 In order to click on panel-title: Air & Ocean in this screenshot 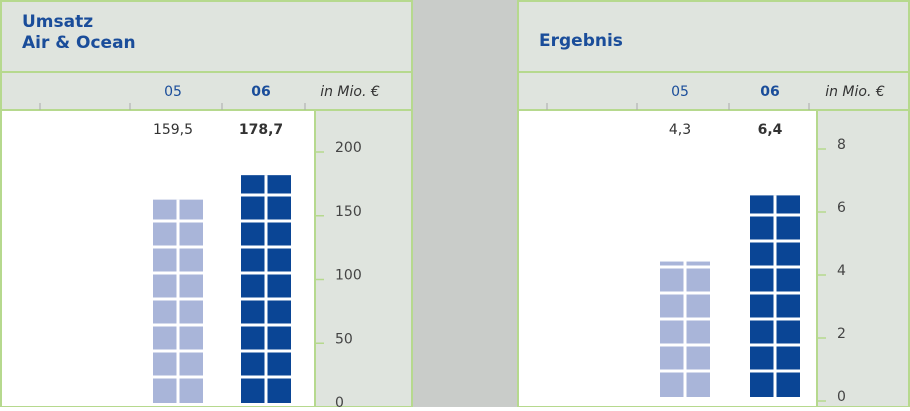, I will do `click(79, 43)`.